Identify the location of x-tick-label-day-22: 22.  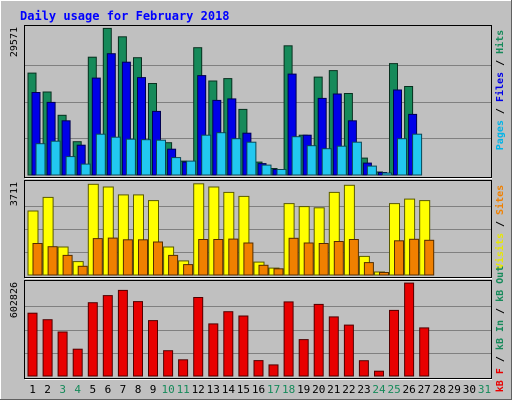
(348, 389).